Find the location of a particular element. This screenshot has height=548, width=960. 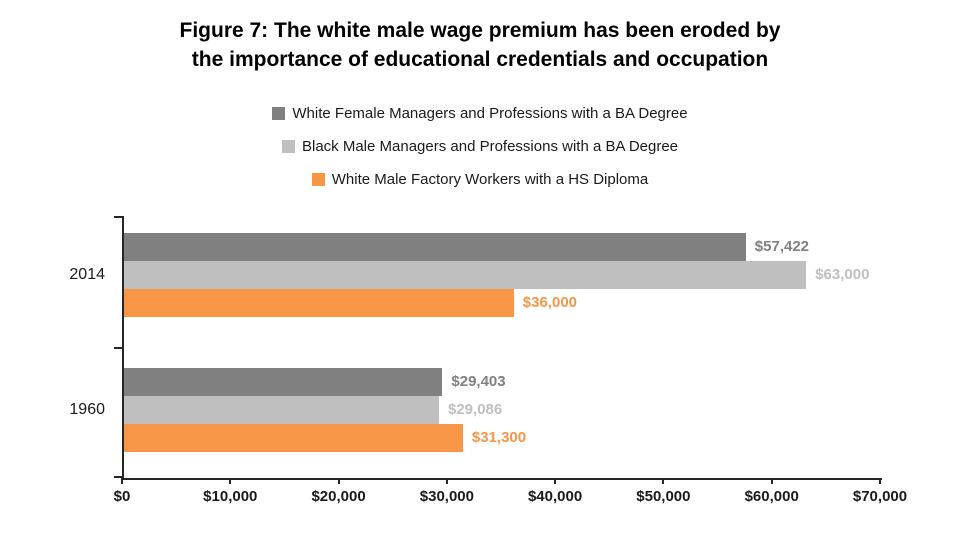

bar-value-label: $57,422 is located at coordinates (782, 246).